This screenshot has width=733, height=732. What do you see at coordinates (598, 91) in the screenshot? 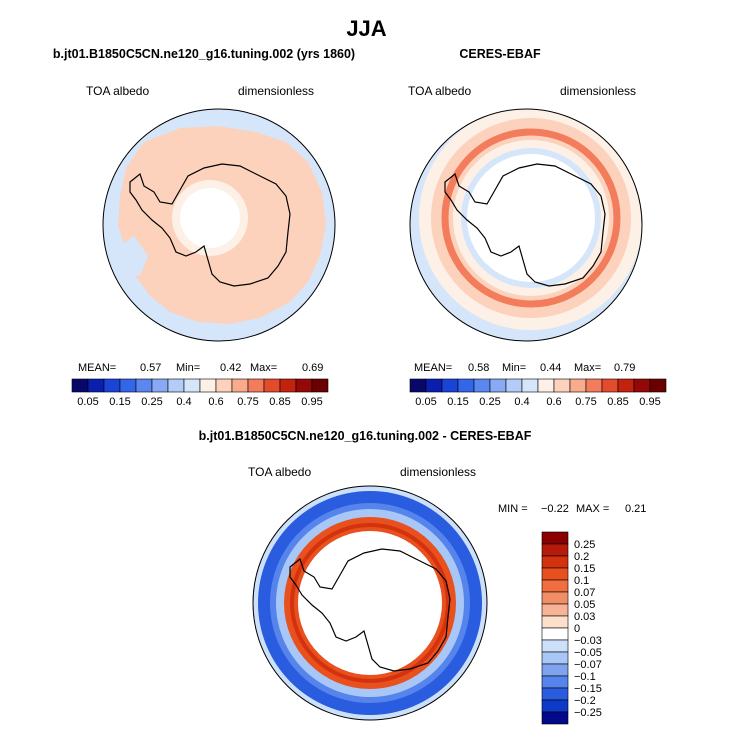
I see `obs-right-label: dimensionless` at bounding box center [598, 91].